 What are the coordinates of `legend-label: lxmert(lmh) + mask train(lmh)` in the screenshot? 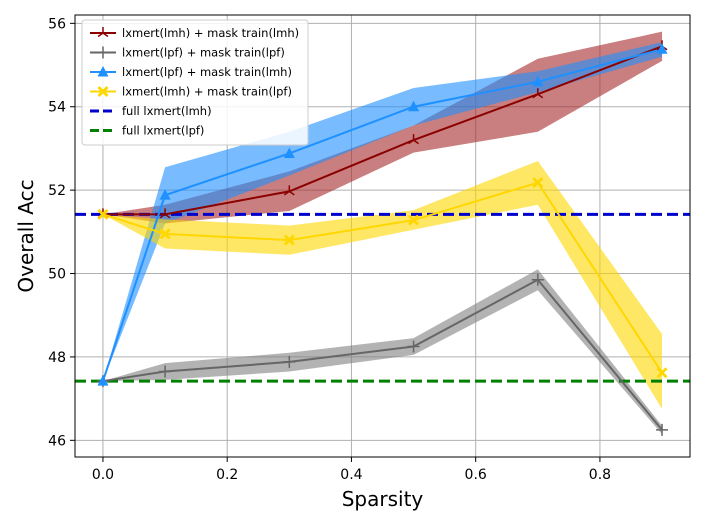 It's located at (210, 33).